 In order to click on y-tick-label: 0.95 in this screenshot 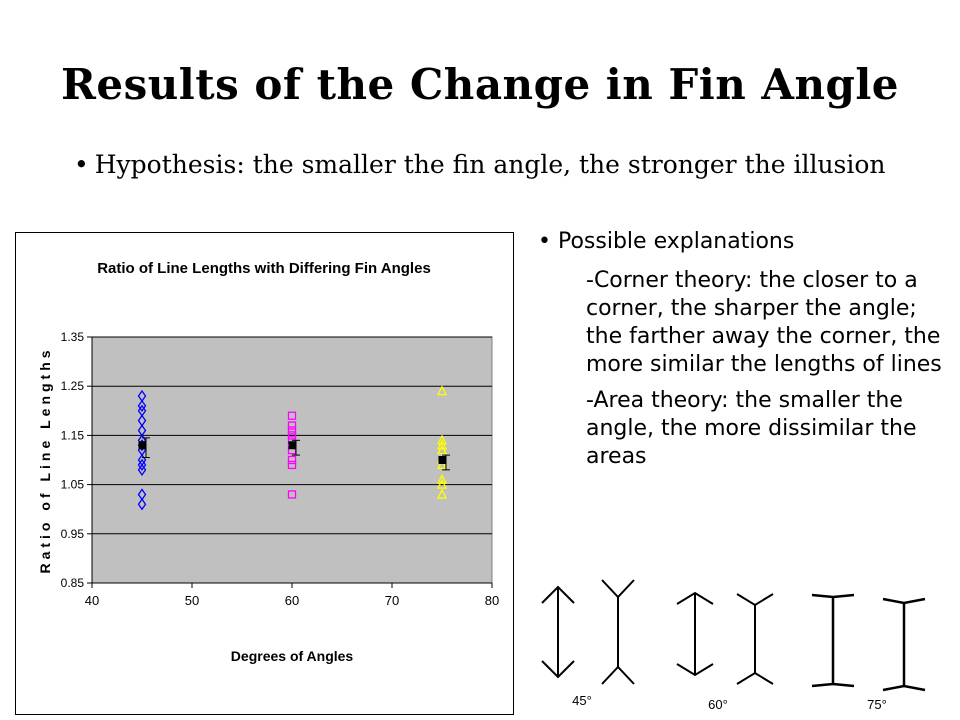, I will do `click(73, 534)`.